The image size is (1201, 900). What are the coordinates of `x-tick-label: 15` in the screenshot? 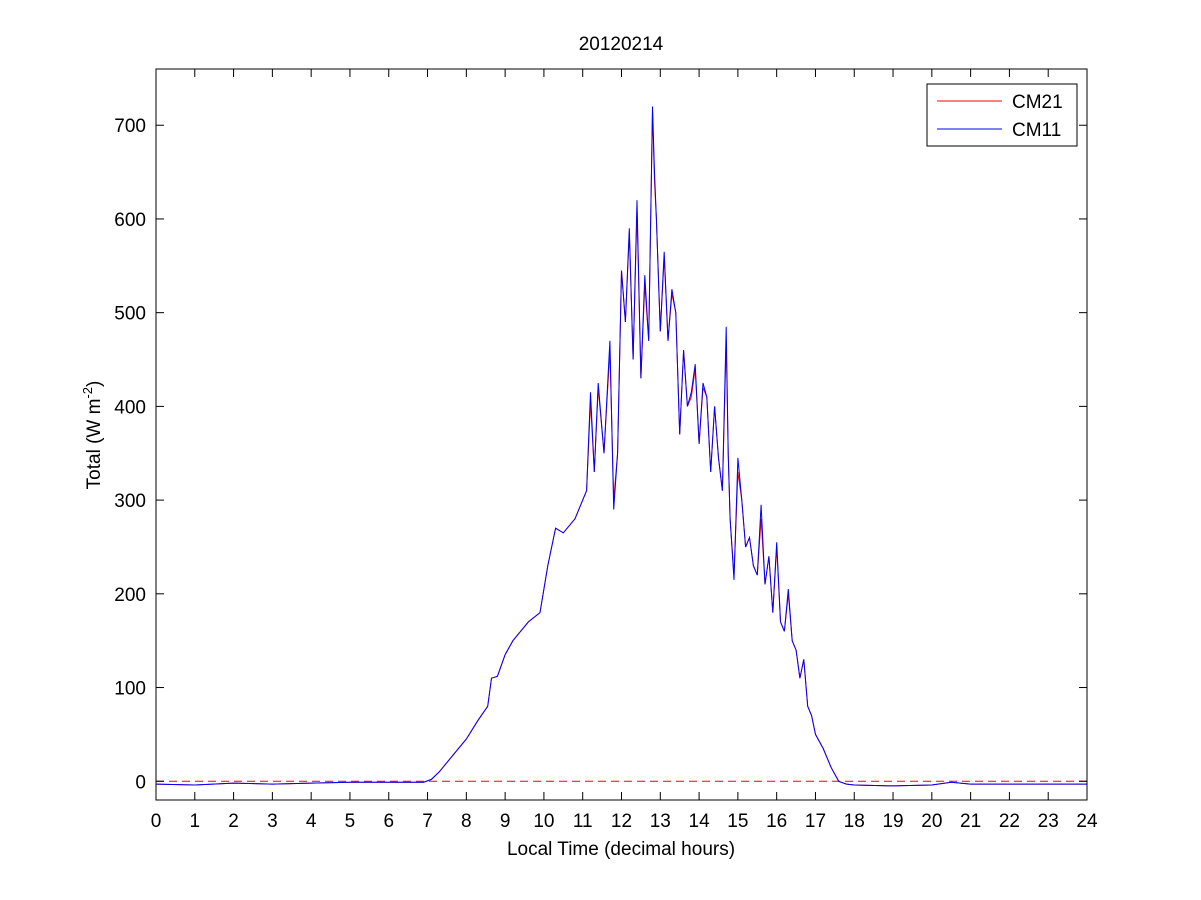 It's located at (737, 821).